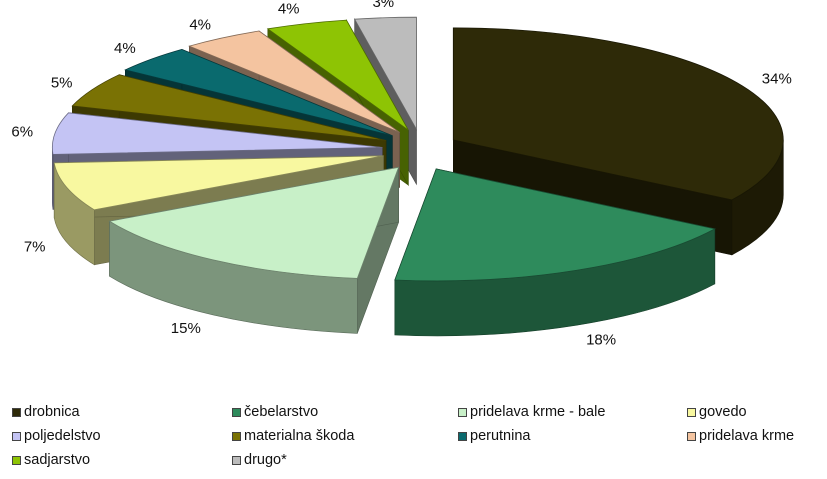  Describe the element at coordinates (289, 8) in the screenshot. I see `slice-label-9: 4%` at that location.